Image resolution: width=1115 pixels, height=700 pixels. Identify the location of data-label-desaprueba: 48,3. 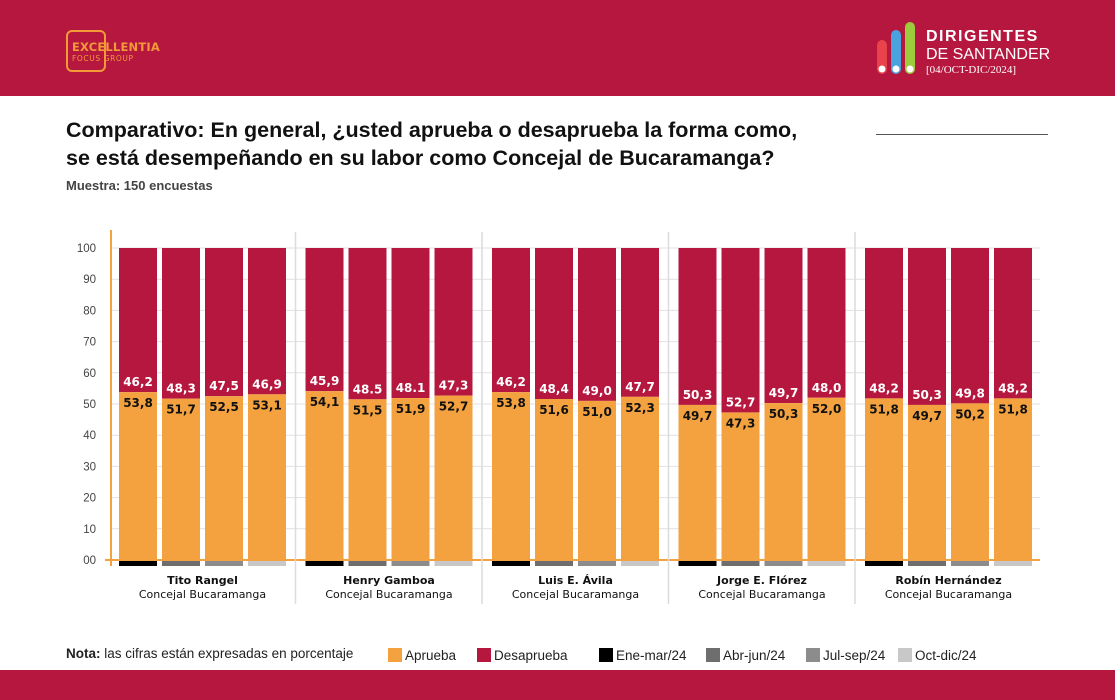
(181, 389).